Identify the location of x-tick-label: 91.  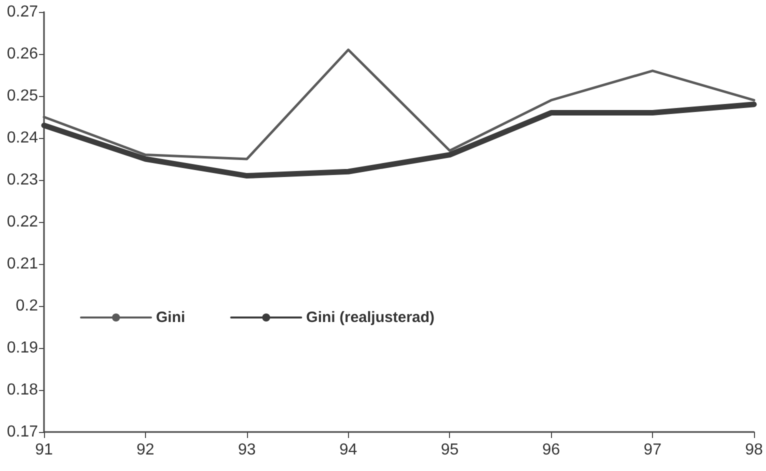
(44, 450).